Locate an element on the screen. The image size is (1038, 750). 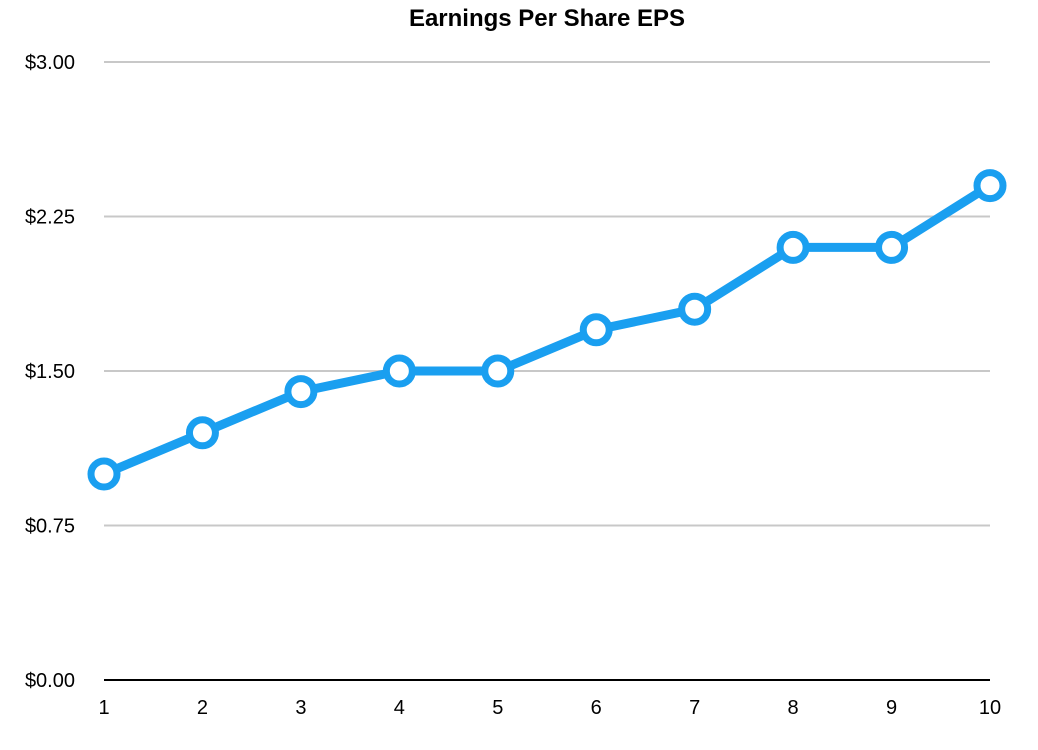
y-axis-tick-labels: $0.00 $0.75 $1.50 $2.25 $3.00 is located at coordinates (50, 372).